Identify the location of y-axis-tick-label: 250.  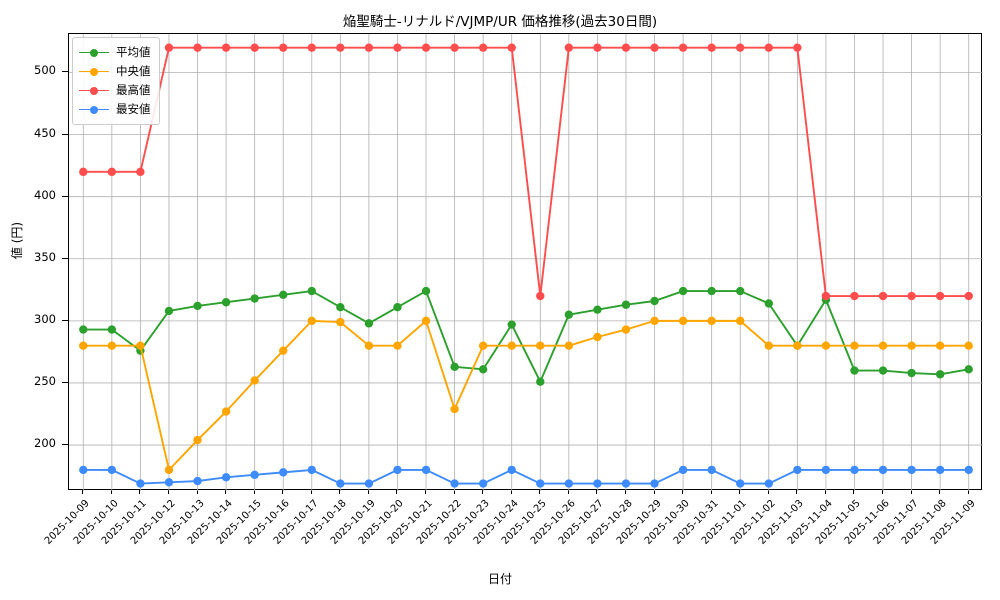
(45, 380).